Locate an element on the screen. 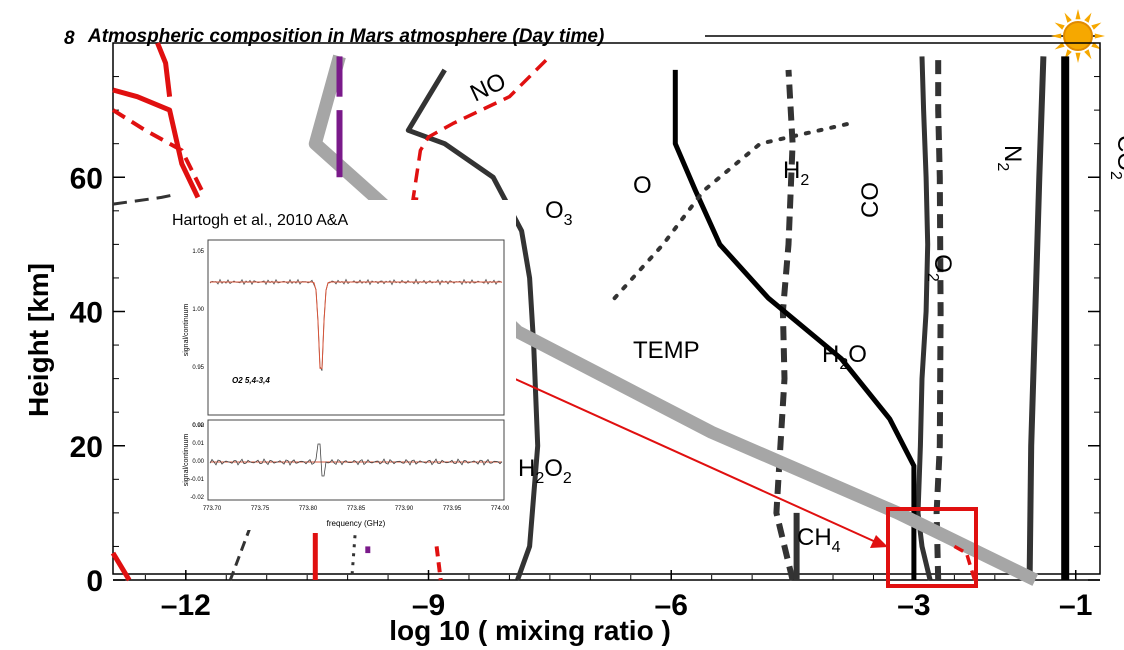  inset-bottom-panel is located at coordinates (356, 460).